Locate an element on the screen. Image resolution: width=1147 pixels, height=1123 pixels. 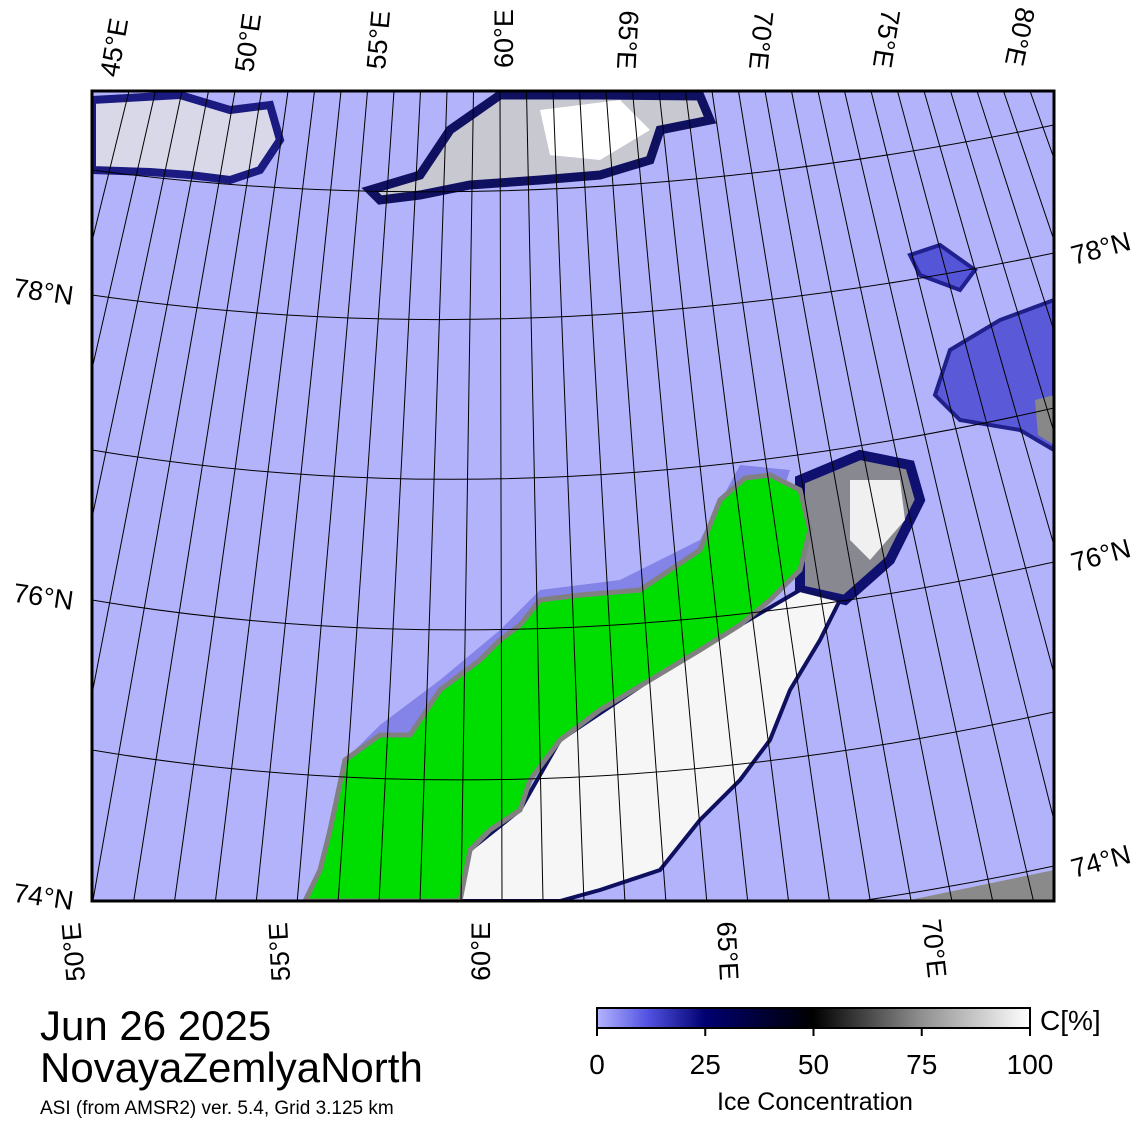
top-labels: 45°E 50°E 55°E 60°E 65°E 70°E 75°E 80°E is located at coordinates (567, 42).